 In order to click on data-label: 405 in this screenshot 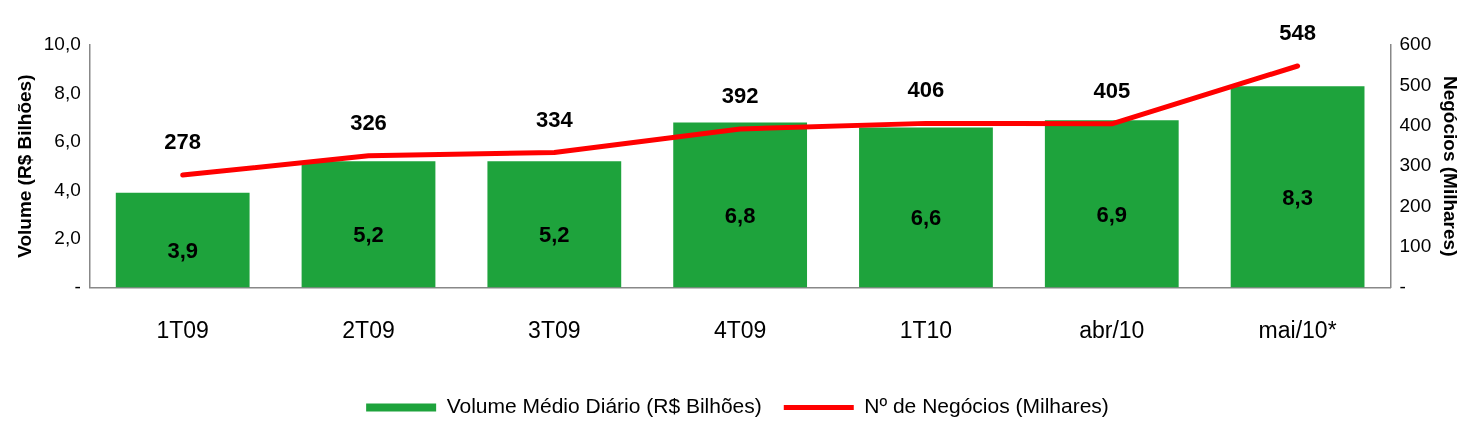, I will do `click(1112, 90)`.